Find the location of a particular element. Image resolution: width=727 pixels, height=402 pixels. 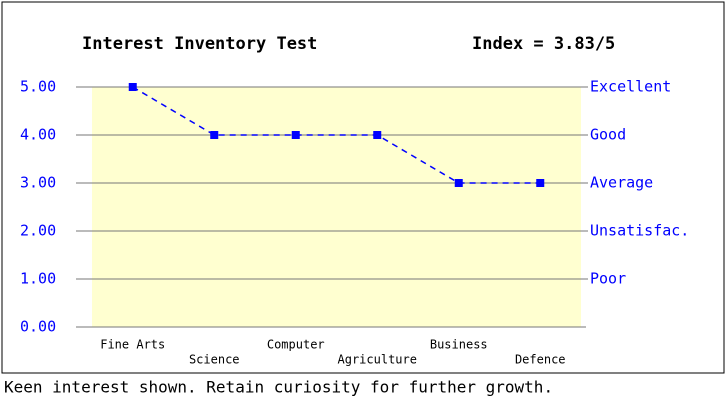

y2-tick-label: Unsatisfac. is located at coordinates (639, 231).